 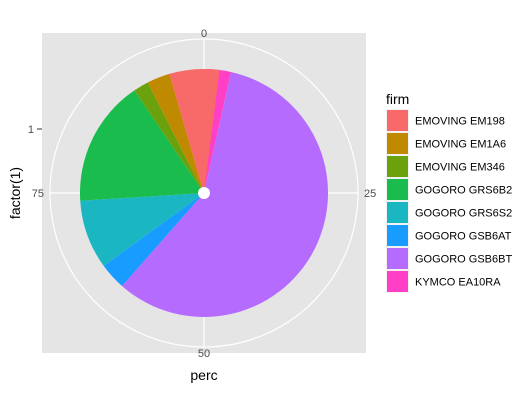 What do you see at coordinates (203, 375) in the screenshot?
I see `x-axis-title: perc` at bounding box center [203, 375].